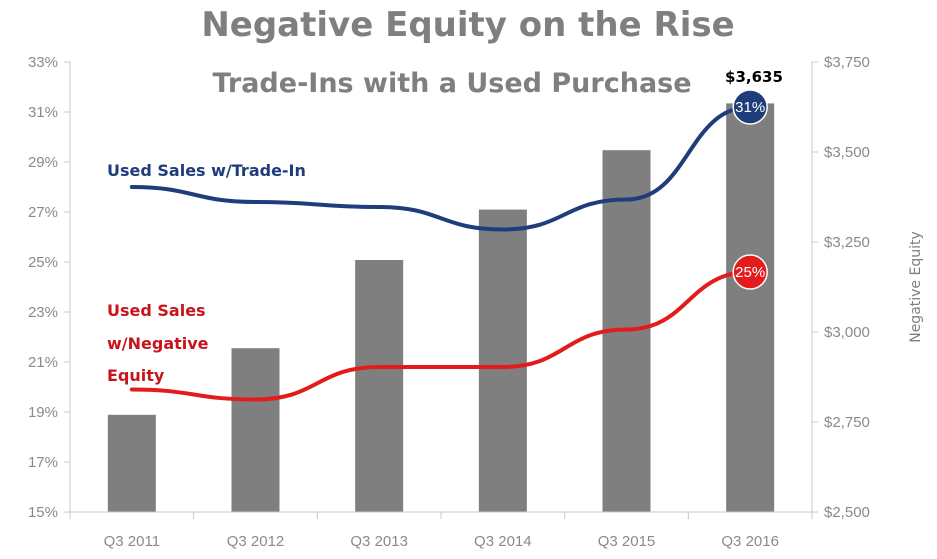 The image size is (937, 559). I want to click on left-tick-label: 33%, so click(43, 62).